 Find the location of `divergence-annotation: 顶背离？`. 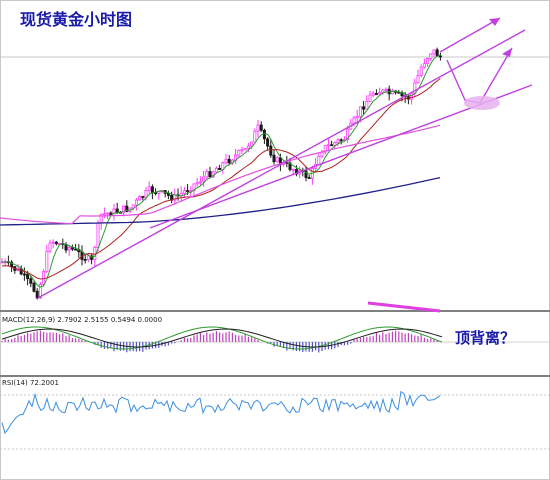

divergence-annotation: 顶背离？ is located at coordinates (485, 338).